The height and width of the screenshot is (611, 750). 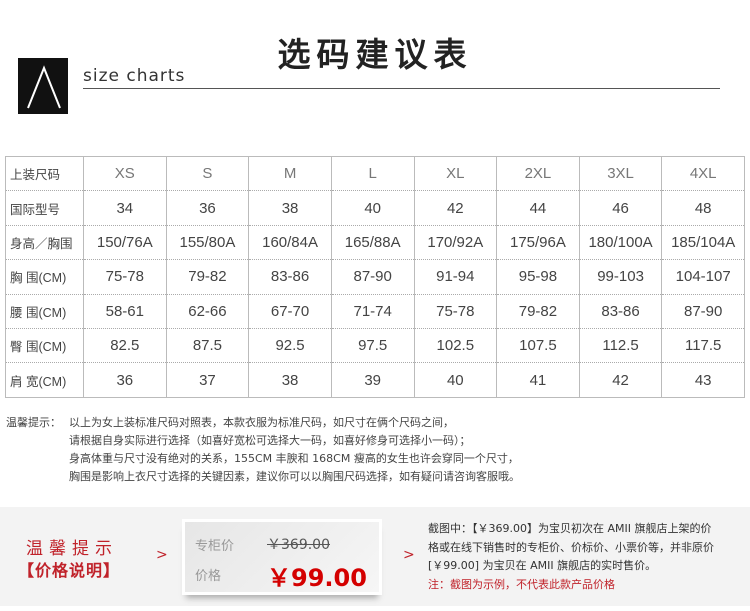 I want to click on table-cell: 46, so click(x=620, y=208).